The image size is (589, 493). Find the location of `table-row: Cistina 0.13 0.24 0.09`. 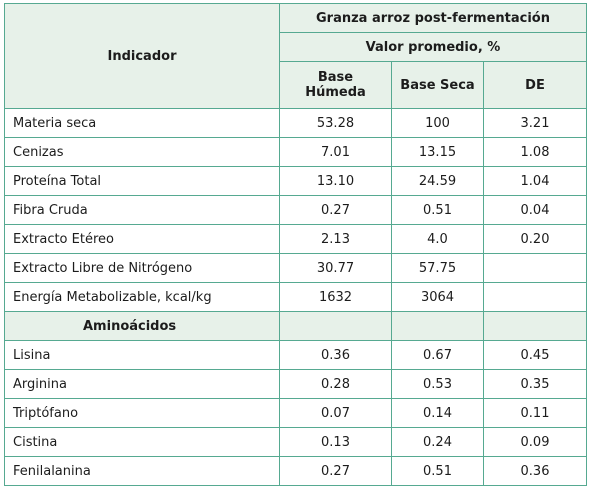

table-row: Cistina 0.13 0.24 0.09 is located at coordinates (295, 442).